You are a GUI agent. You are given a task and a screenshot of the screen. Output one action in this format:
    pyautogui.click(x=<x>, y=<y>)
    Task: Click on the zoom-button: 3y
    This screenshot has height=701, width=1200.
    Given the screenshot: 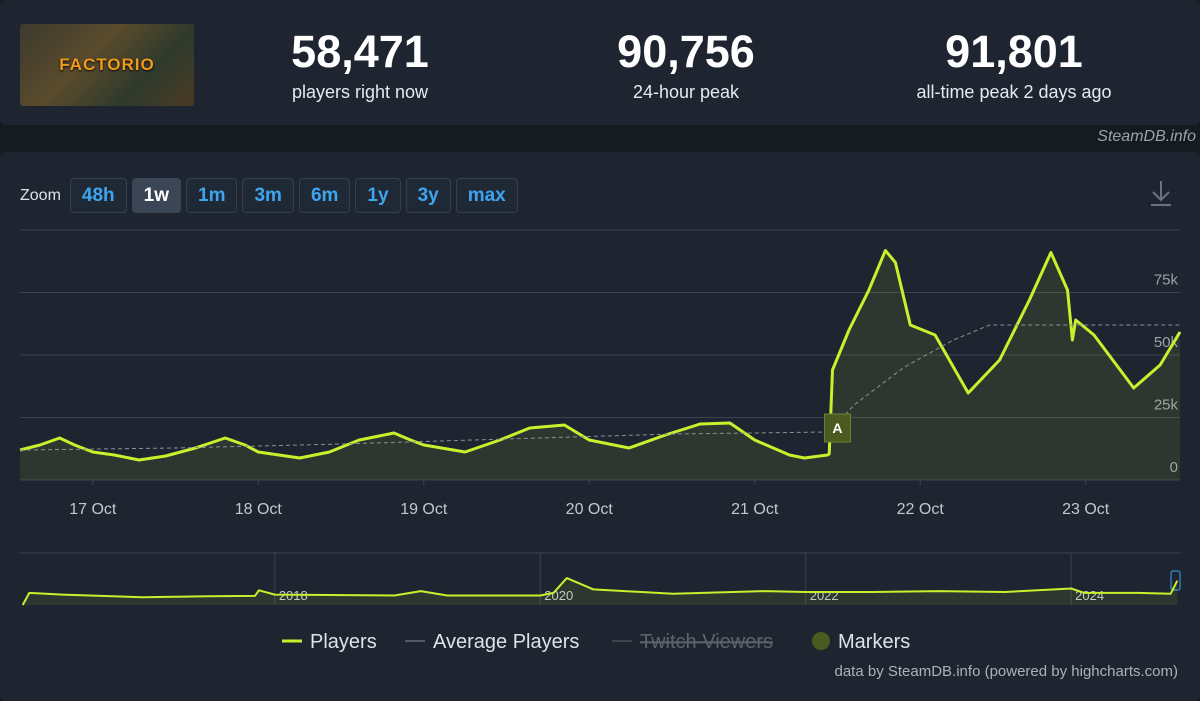 What is the action you would take?
    pyautogui.click(x=428, y=195)
    